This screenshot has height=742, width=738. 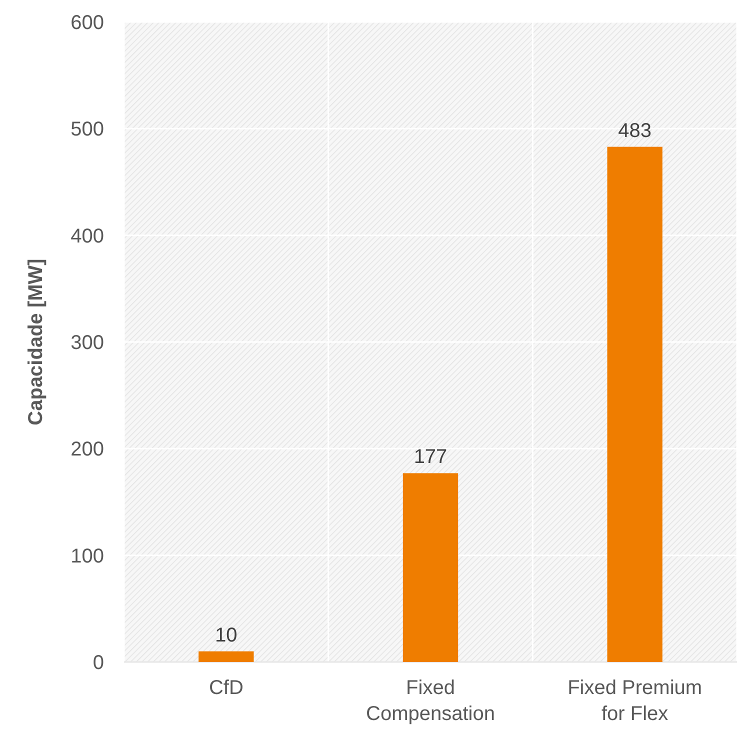 What do you see at coordinates (635, 131) in the screenshot?
I see `data-label: 483` at bounding box center [635, 131].